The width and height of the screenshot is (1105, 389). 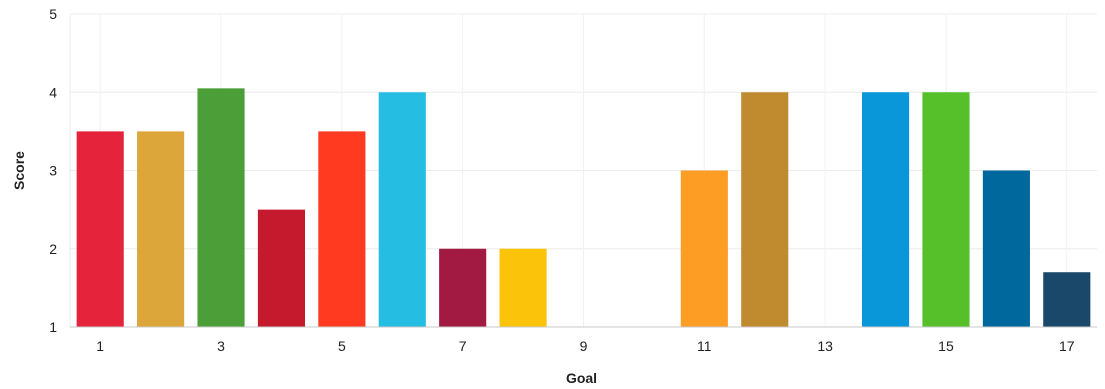 What do you see at coordinates (53, 92) in the screenshot?
I see `y-tick-label: 4` at bounding box center [53, 92].